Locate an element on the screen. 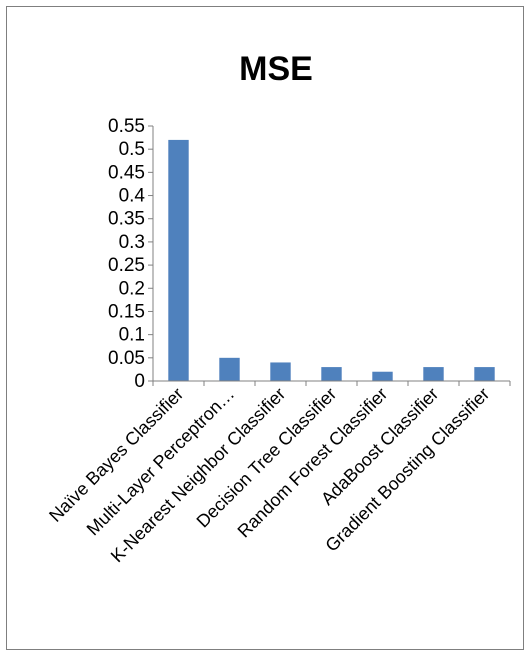 This screenshot has width=532, height=657. chart-title: MSE is located at coordinates (276, 69).